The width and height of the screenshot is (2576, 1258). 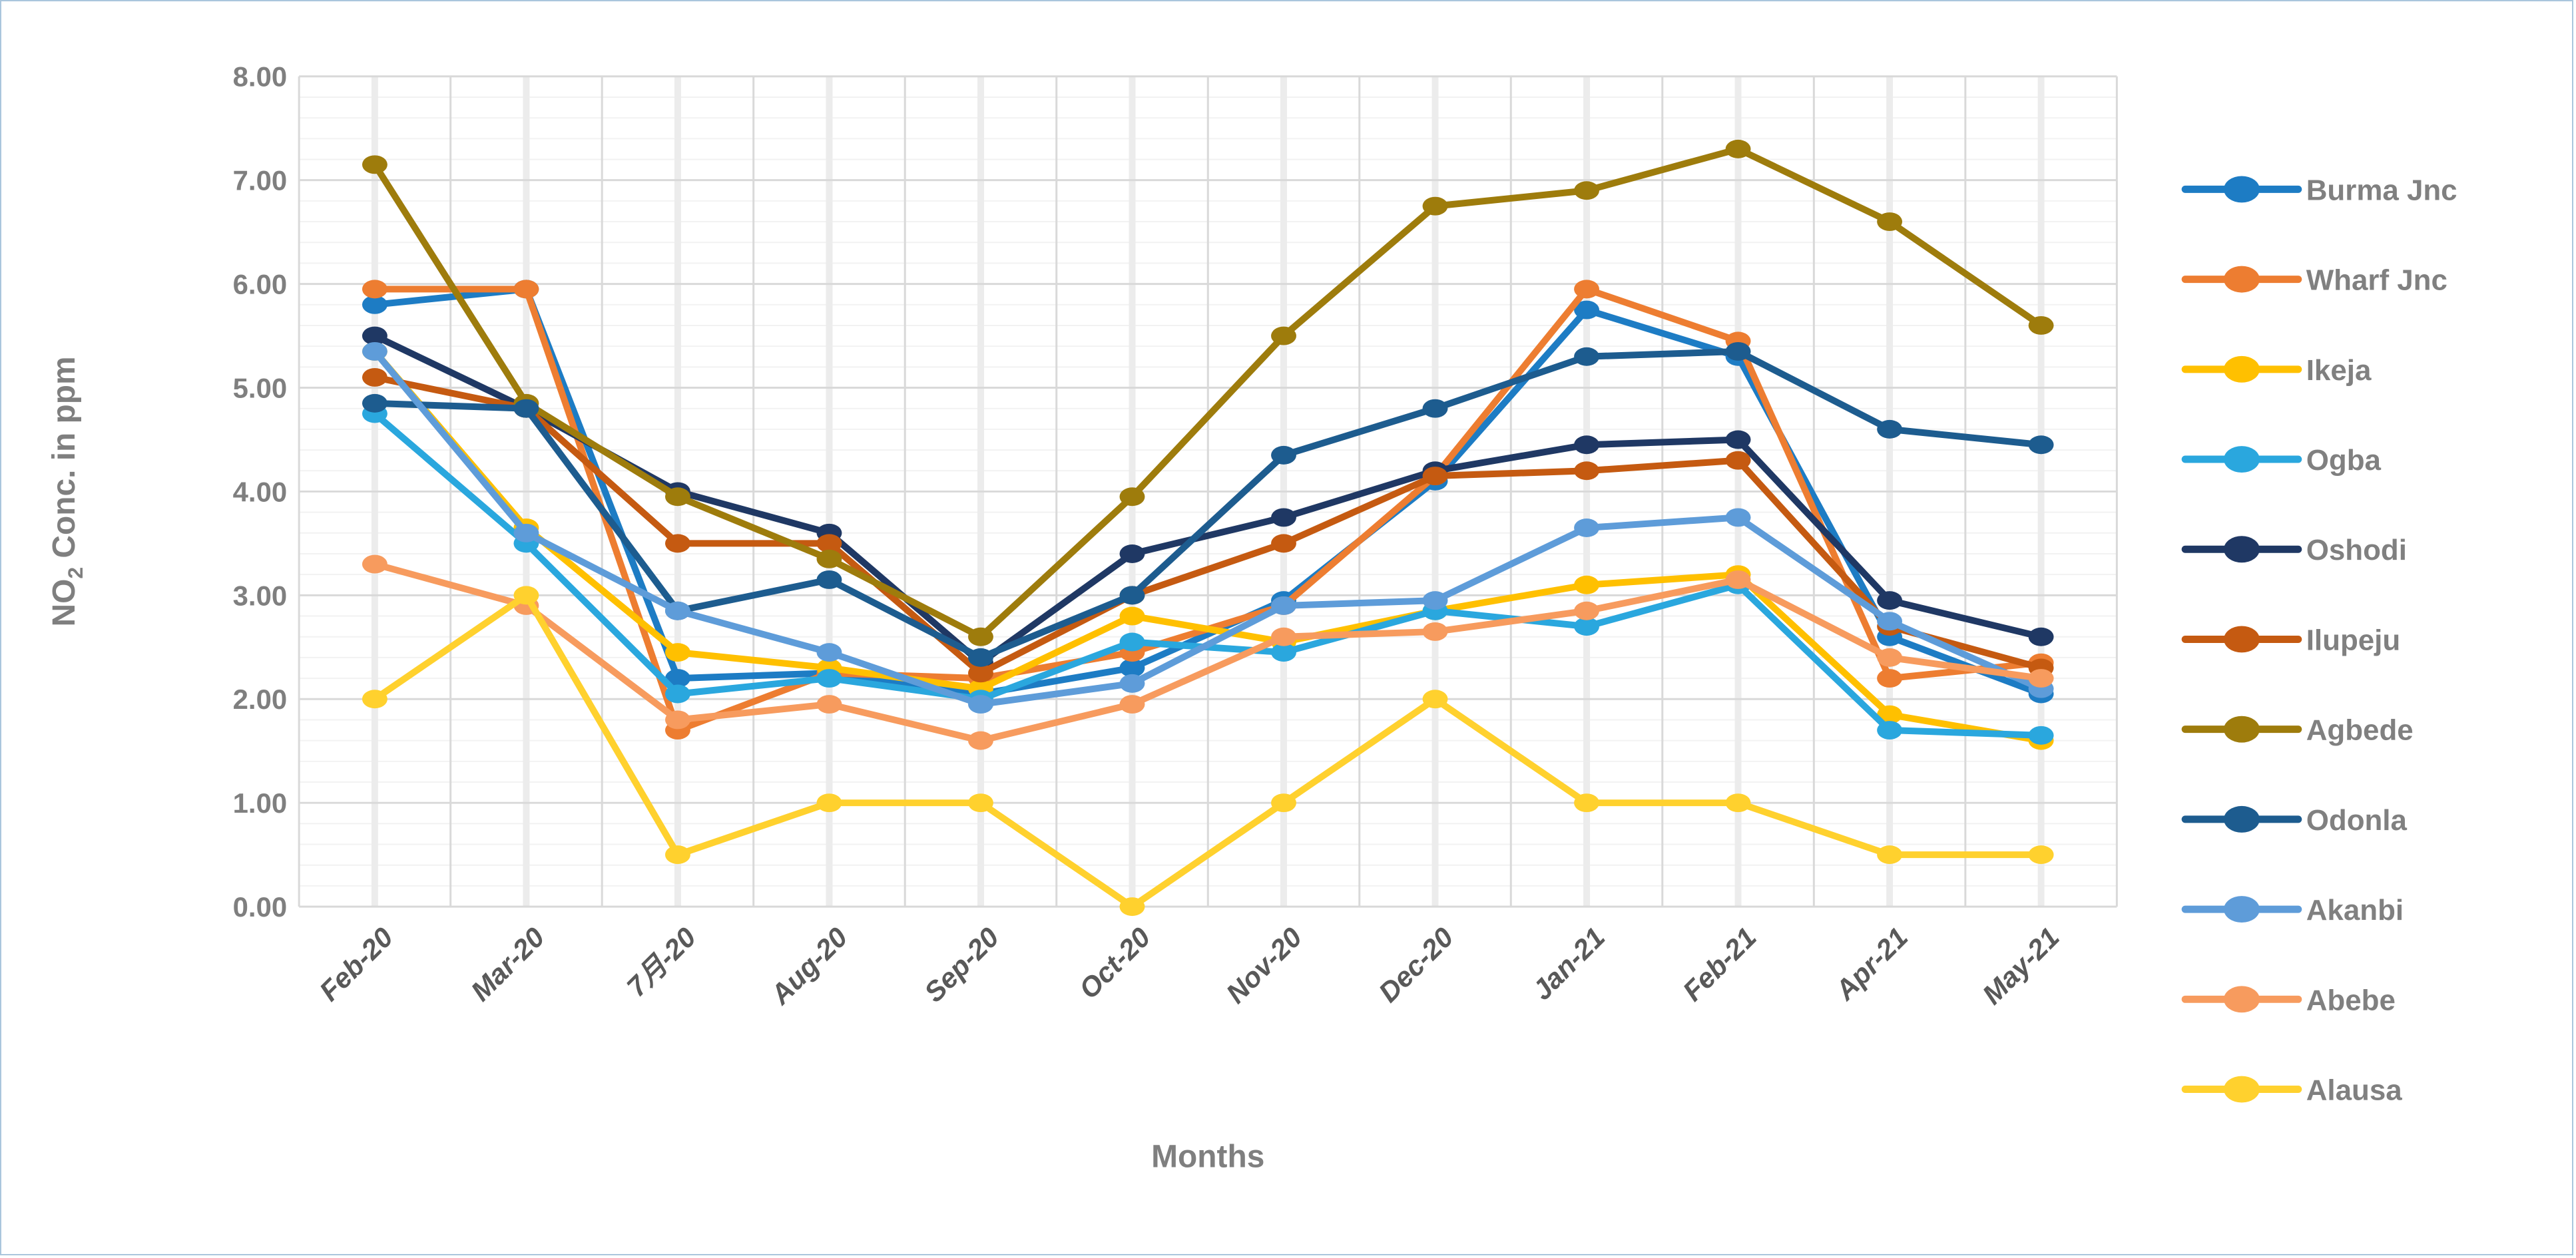 I want to click on legend-item-burma-jnc: Burma Jnc, so click(x=2319, y=190).